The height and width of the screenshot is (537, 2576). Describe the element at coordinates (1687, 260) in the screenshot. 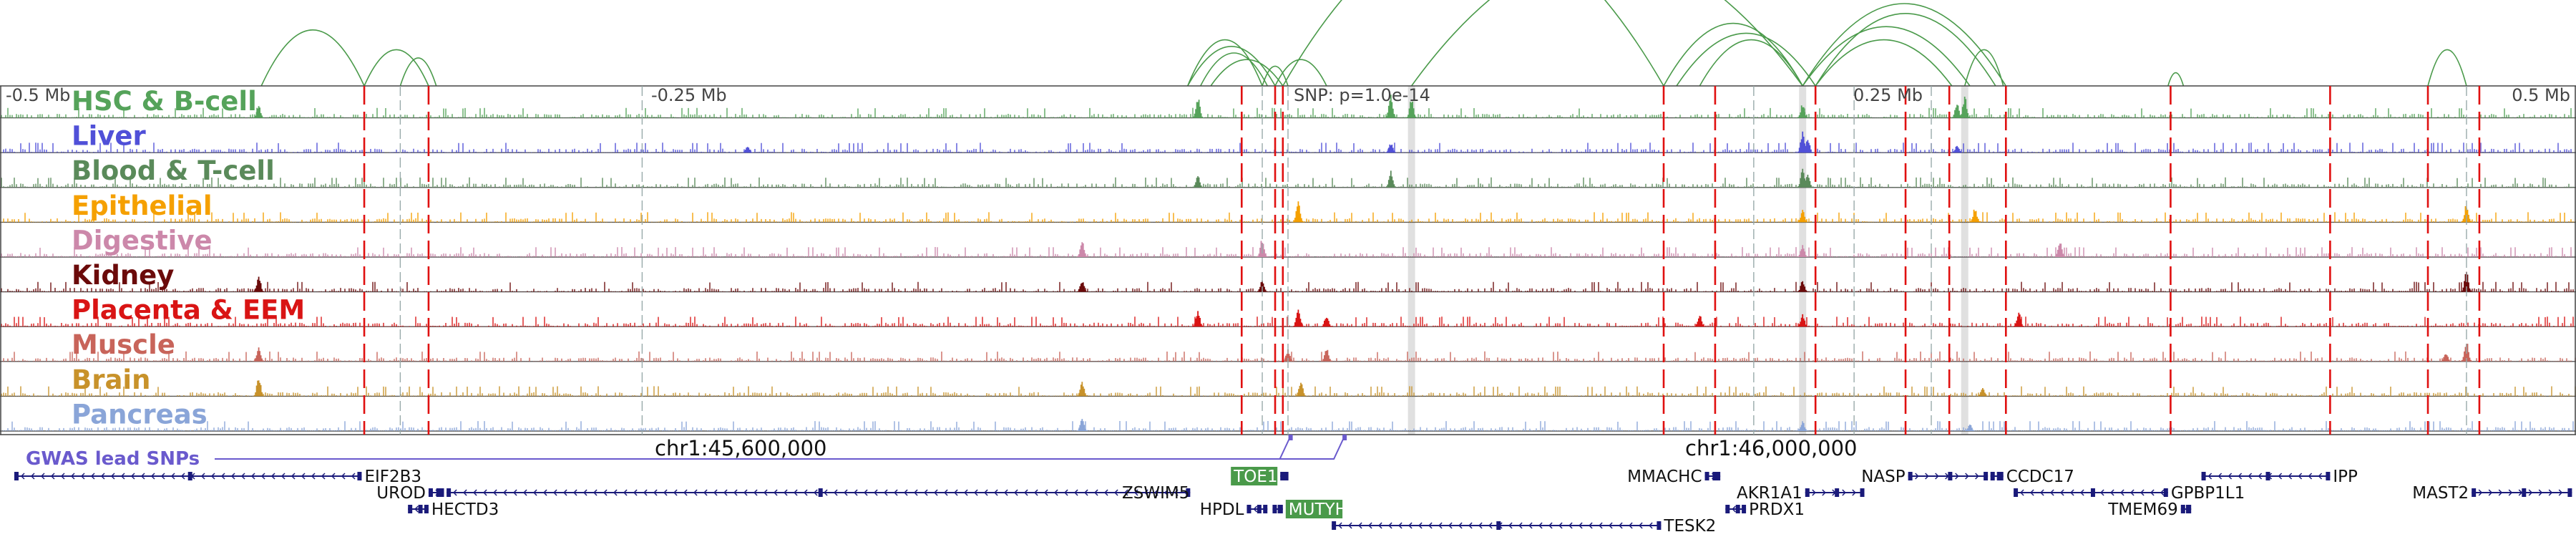

I see `highlight-bands` at that location.